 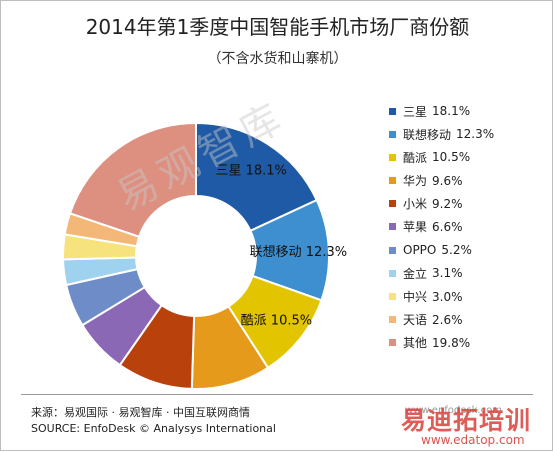 What do you see at coordinates (250, 171) in the screenshot?
I see `slice-label-0: 三星 18.1%` at bounding box center [250, 171].